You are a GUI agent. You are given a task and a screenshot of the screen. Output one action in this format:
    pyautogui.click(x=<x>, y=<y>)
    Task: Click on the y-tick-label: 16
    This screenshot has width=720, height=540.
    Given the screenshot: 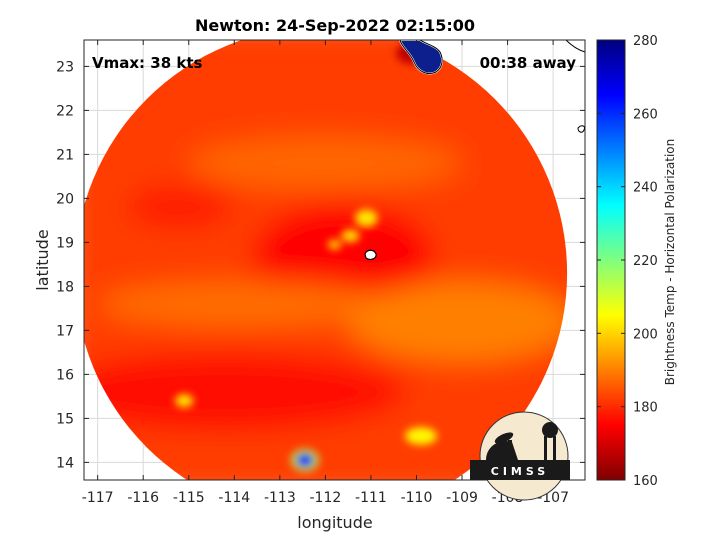 What is the action you would take?
    pyautogui.click(x=65, y=375)
    